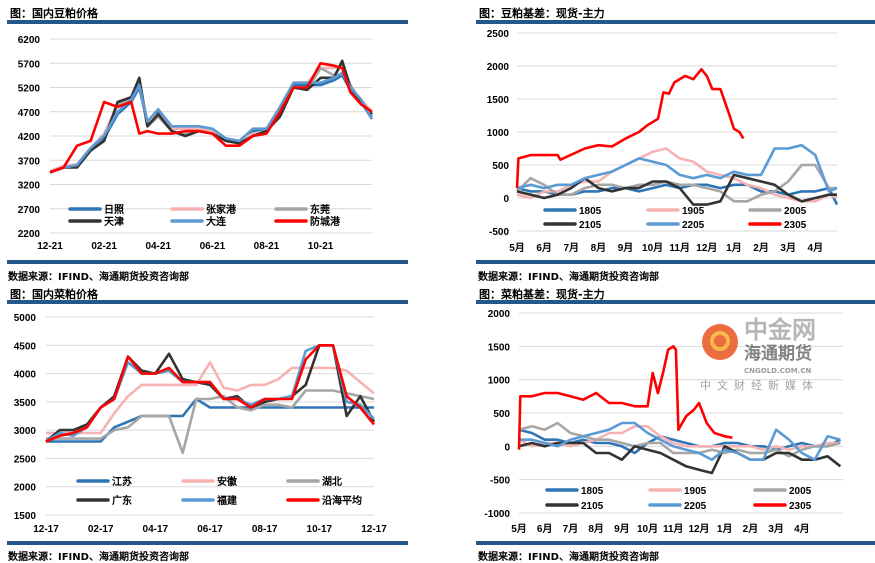 The width and height of the screenshot is (875, 563). Describe the element at coordinates (54, 294) in the screenshot. I see `chart-title-rapemeal-price: 图：国内菜粕价格` at that location.